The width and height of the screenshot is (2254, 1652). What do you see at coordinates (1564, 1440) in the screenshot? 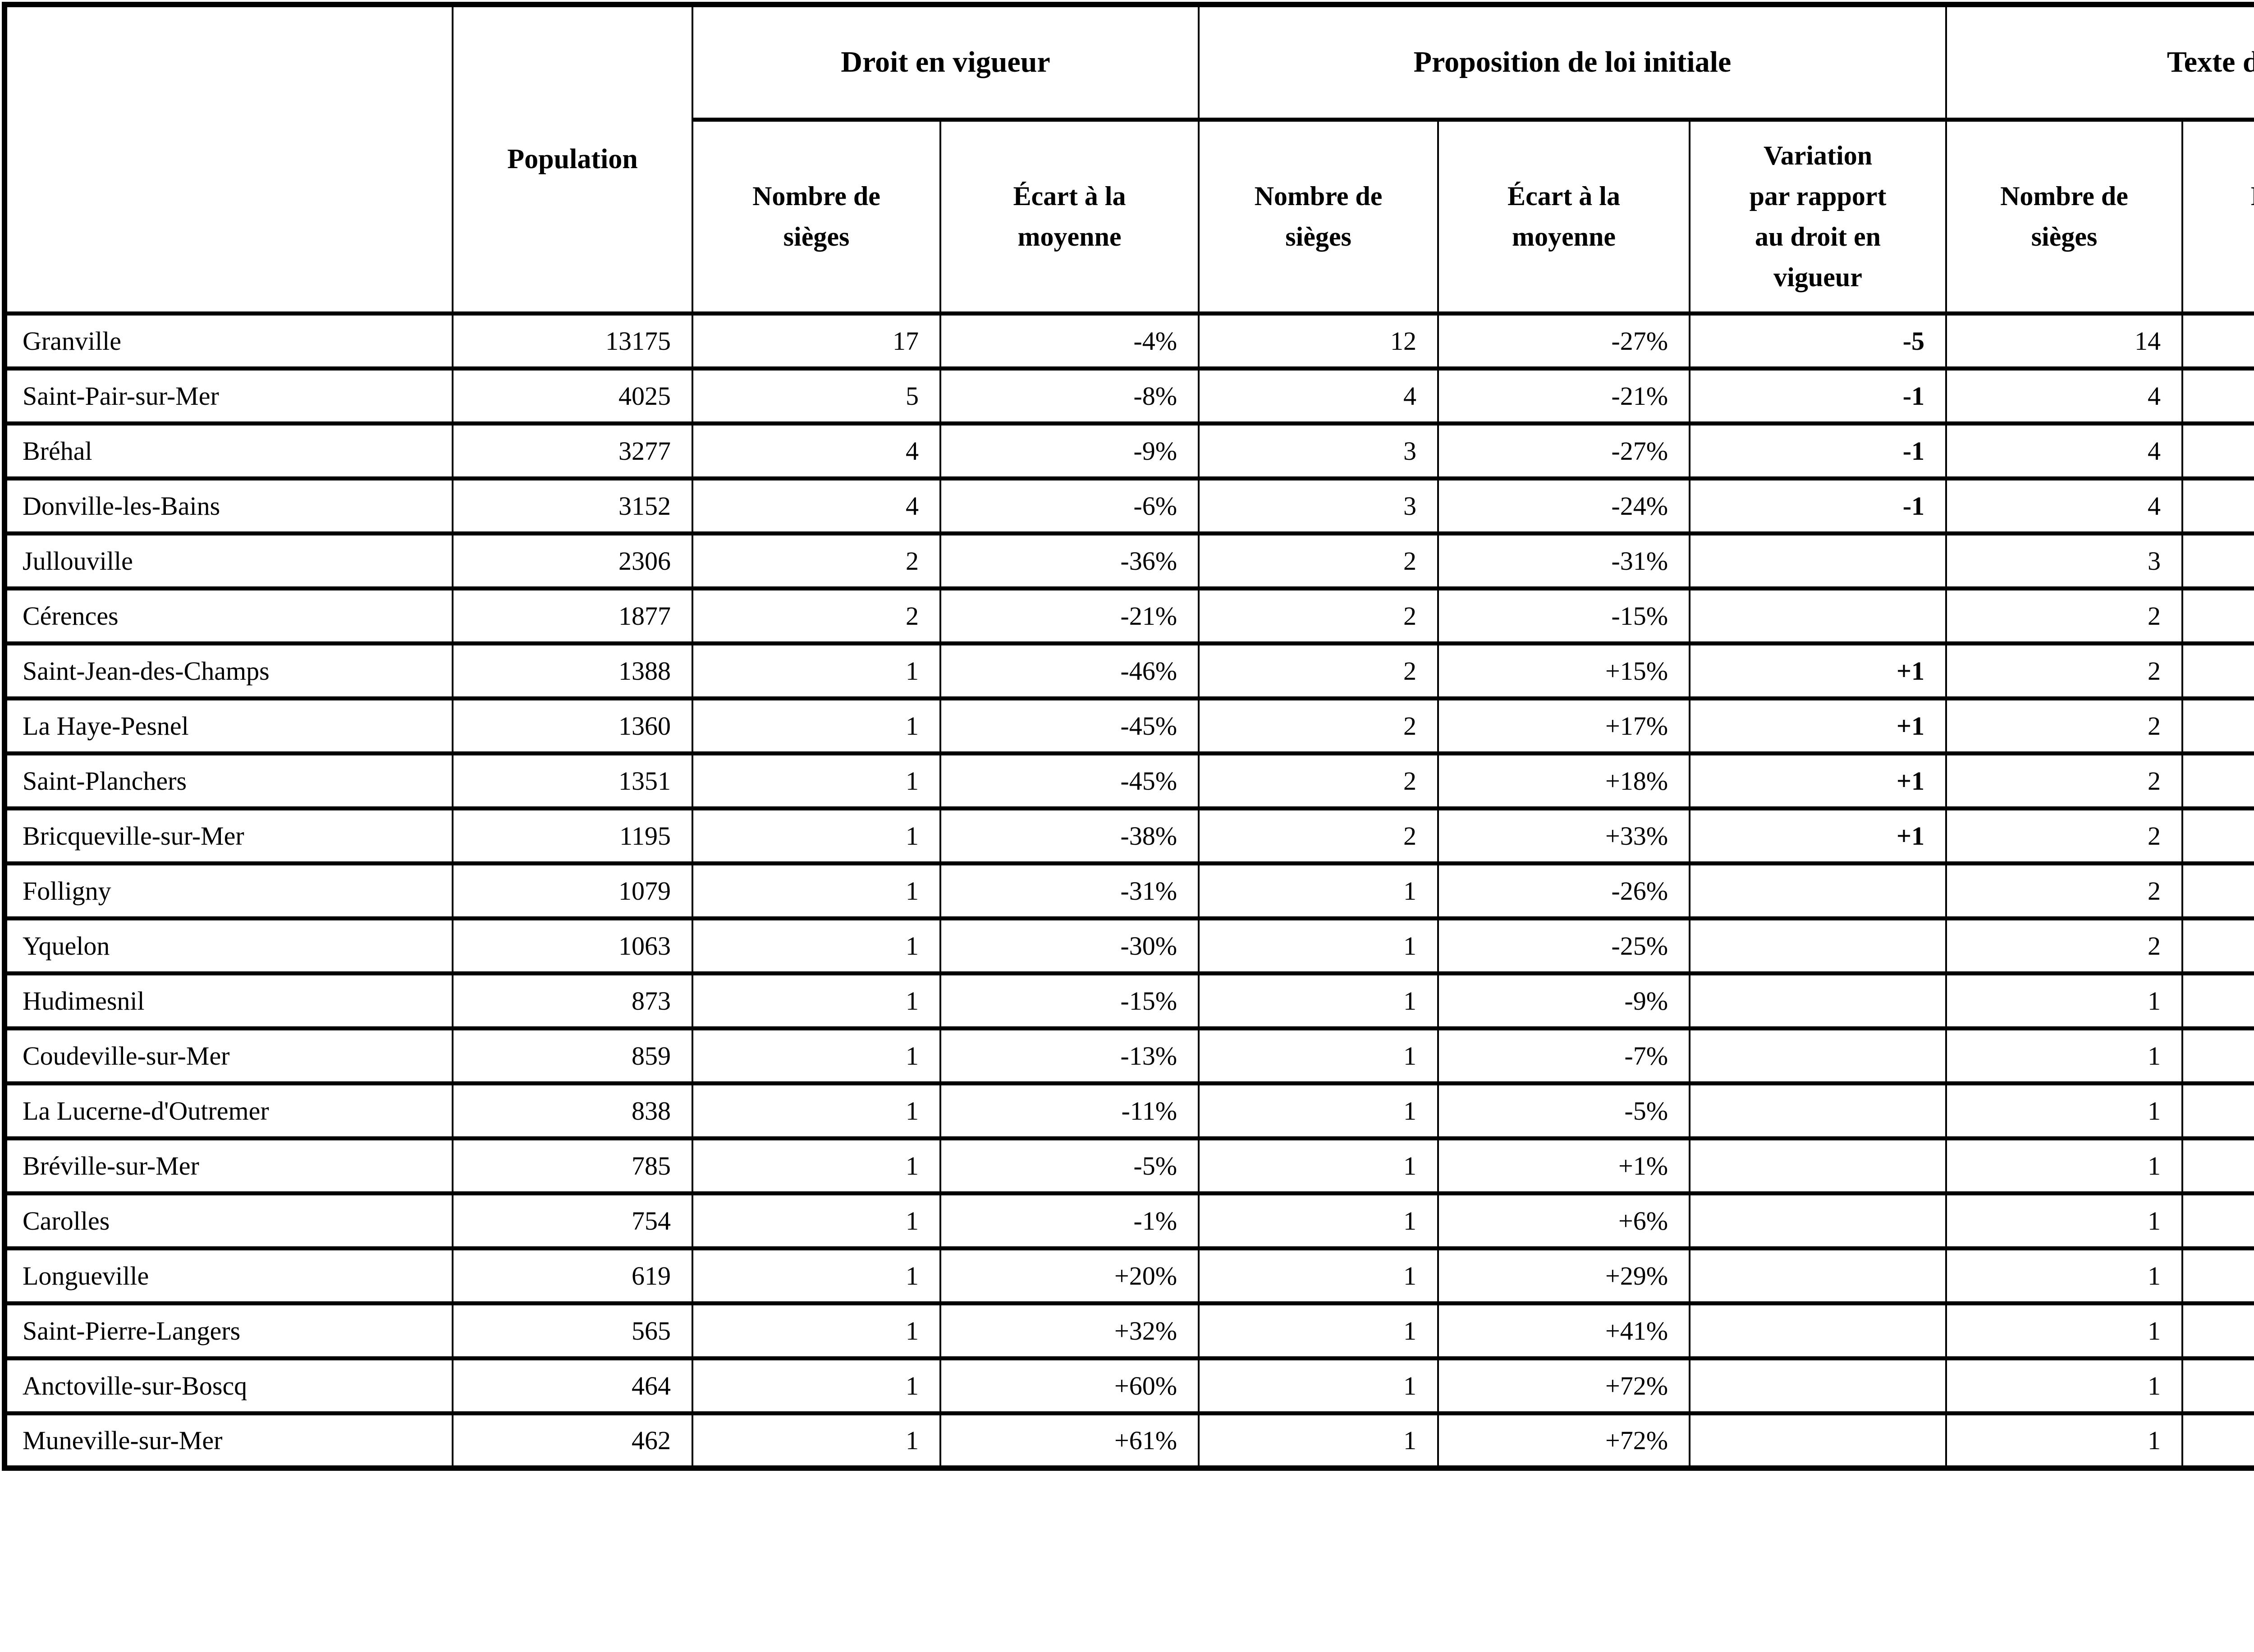
I see `cell-pl_ecart: +72%` at bounding box center [1564, 1440].